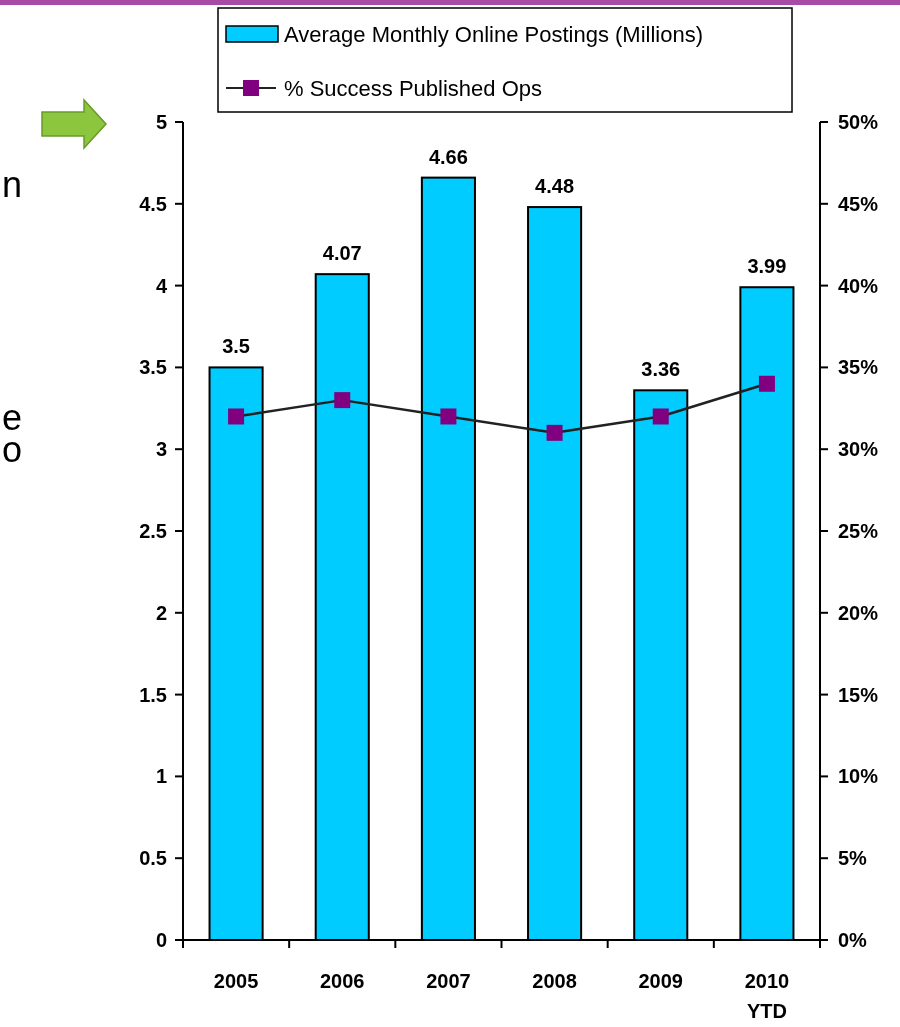  Describe the element at coordinates (858, 531) in the screenshot. I see `y2-tick-label: 25%` at that location.